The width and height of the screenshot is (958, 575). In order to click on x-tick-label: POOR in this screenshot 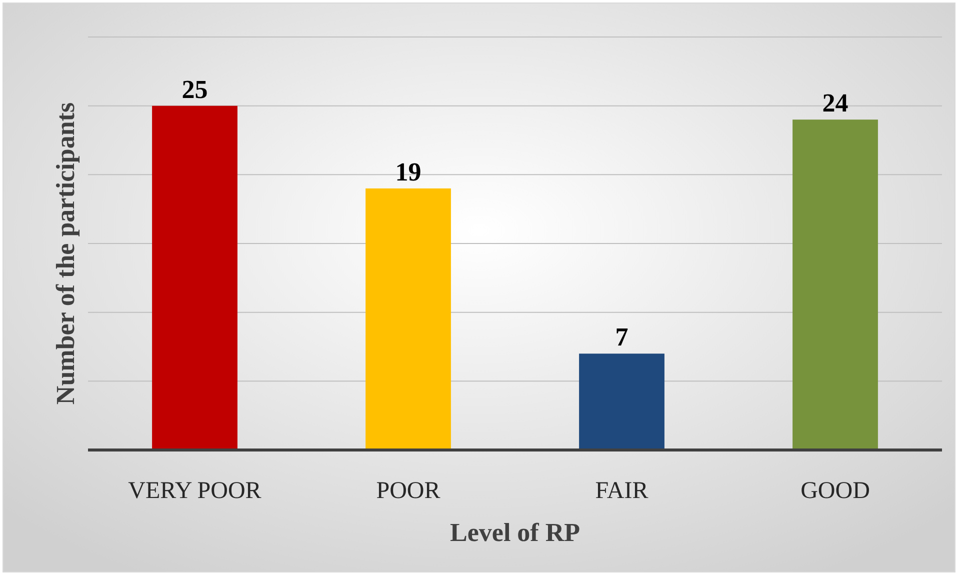, I will do `click(408, 491)`.